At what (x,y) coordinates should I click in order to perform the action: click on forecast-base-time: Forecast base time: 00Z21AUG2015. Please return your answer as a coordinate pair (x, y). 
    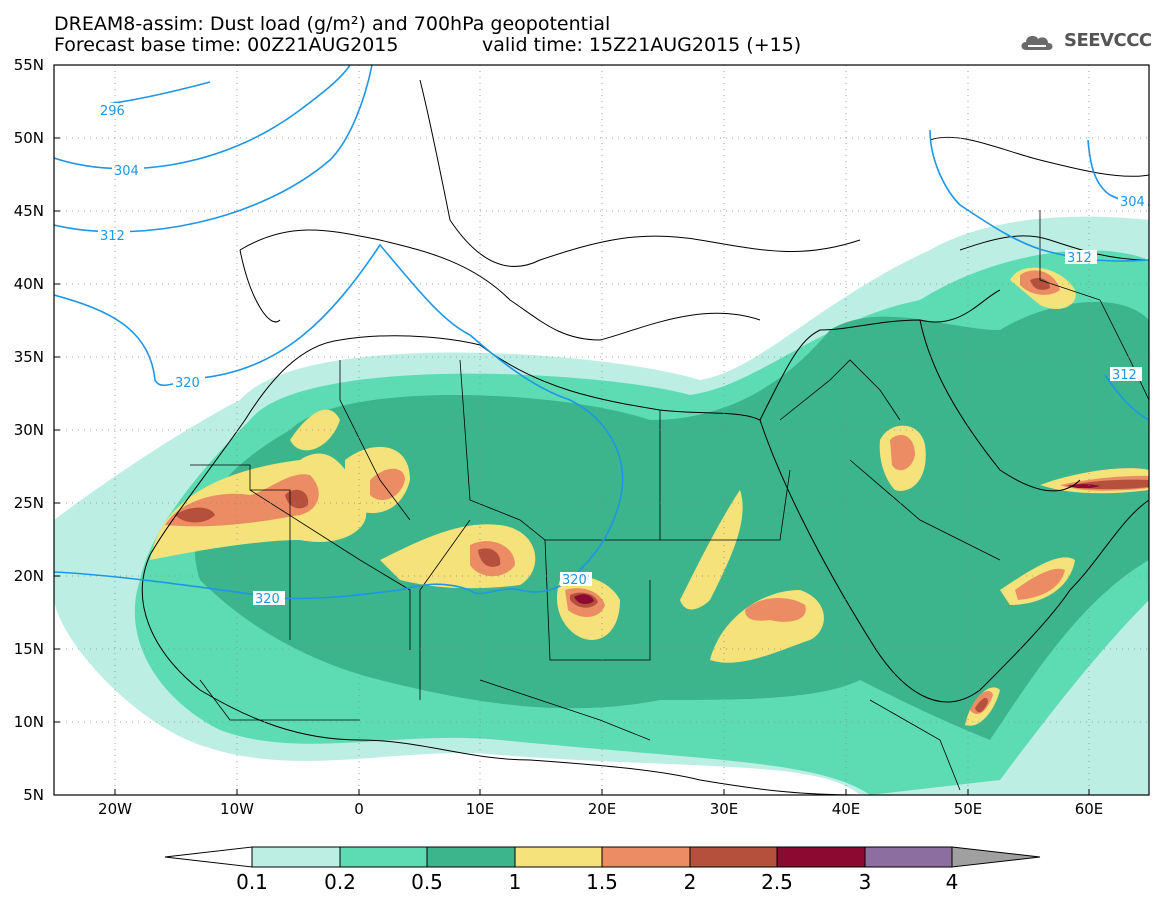
    Looking at the image, I should click on (226, 45).